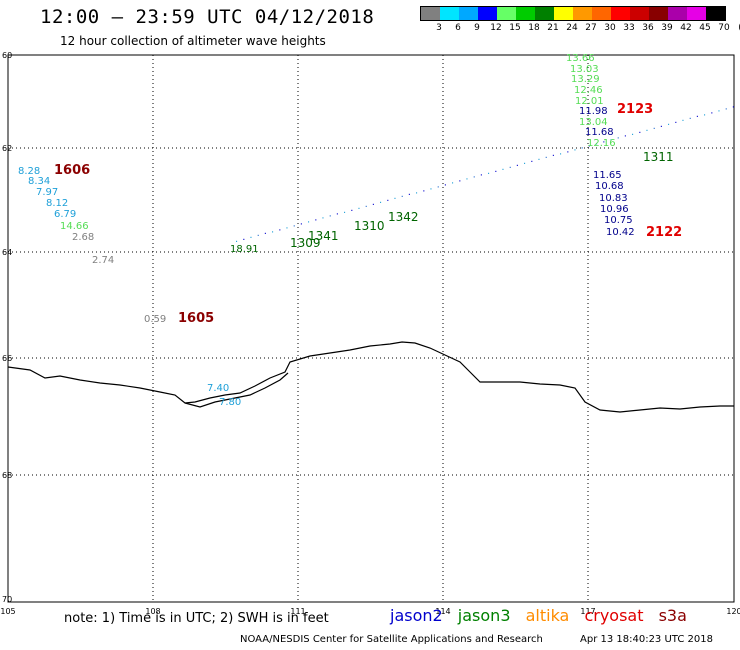 Image resolution: width=740 pixels, height=650 pixels. I want to click on latitude-label: 68, so click(7, 475).